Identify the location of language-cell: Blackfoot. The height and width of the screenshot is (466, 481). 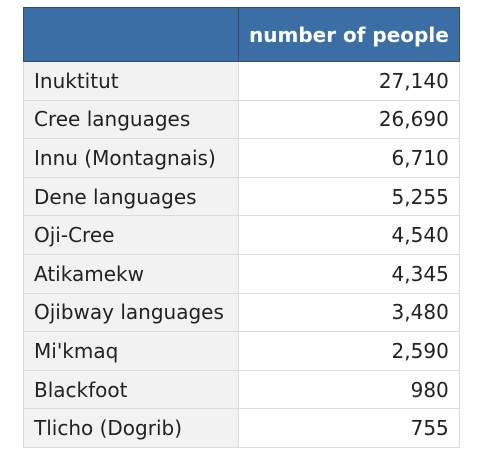
(131, 389).